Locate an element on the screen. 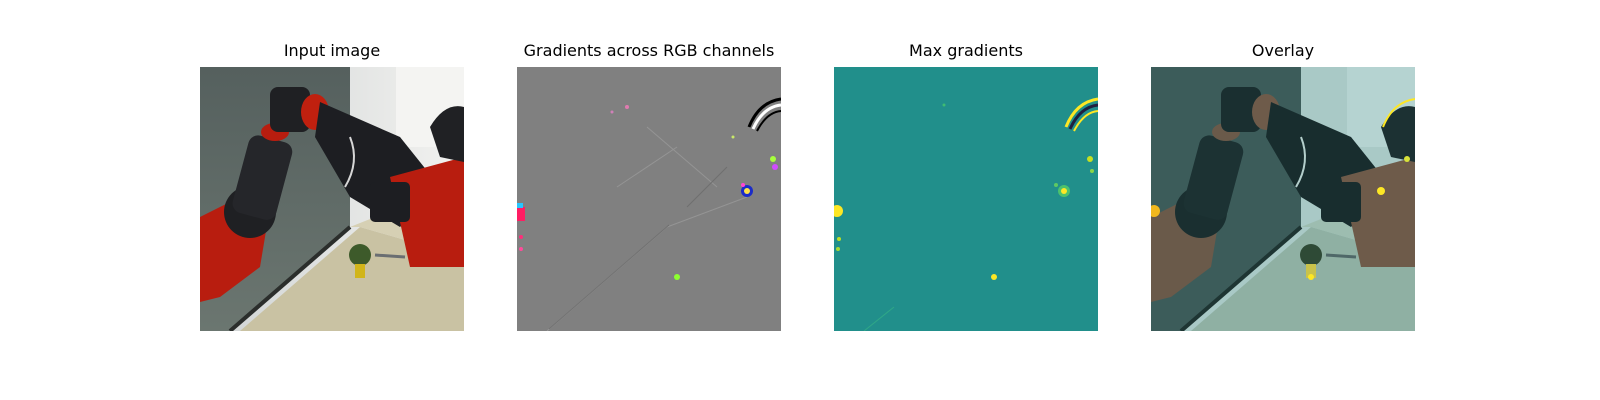 The image size is (1600, 400). overlay-image is located at coordinates (1283, 199).